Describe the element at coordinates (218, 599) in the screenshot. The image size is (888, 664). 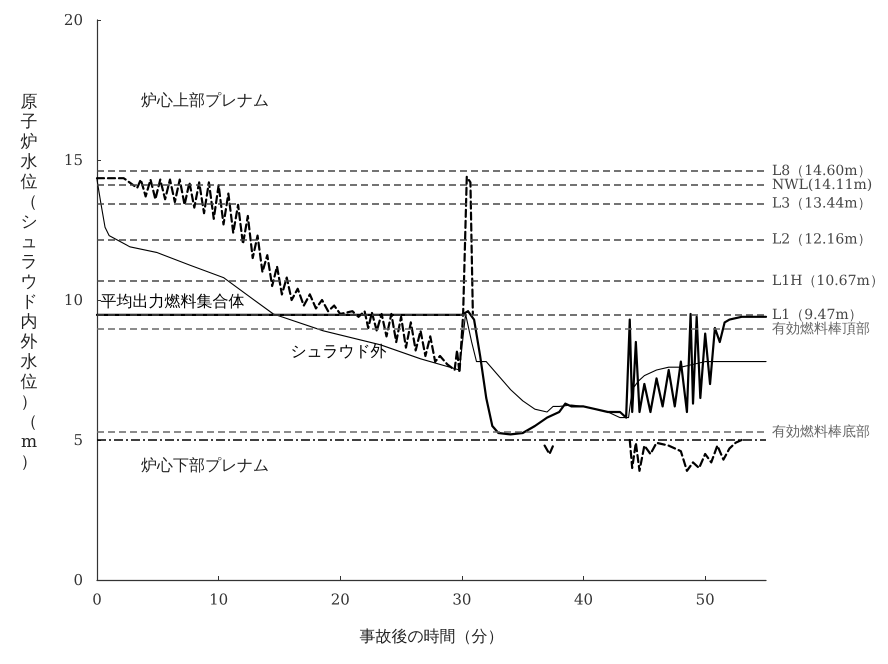
I see `x-tick-label: 10` at that location.